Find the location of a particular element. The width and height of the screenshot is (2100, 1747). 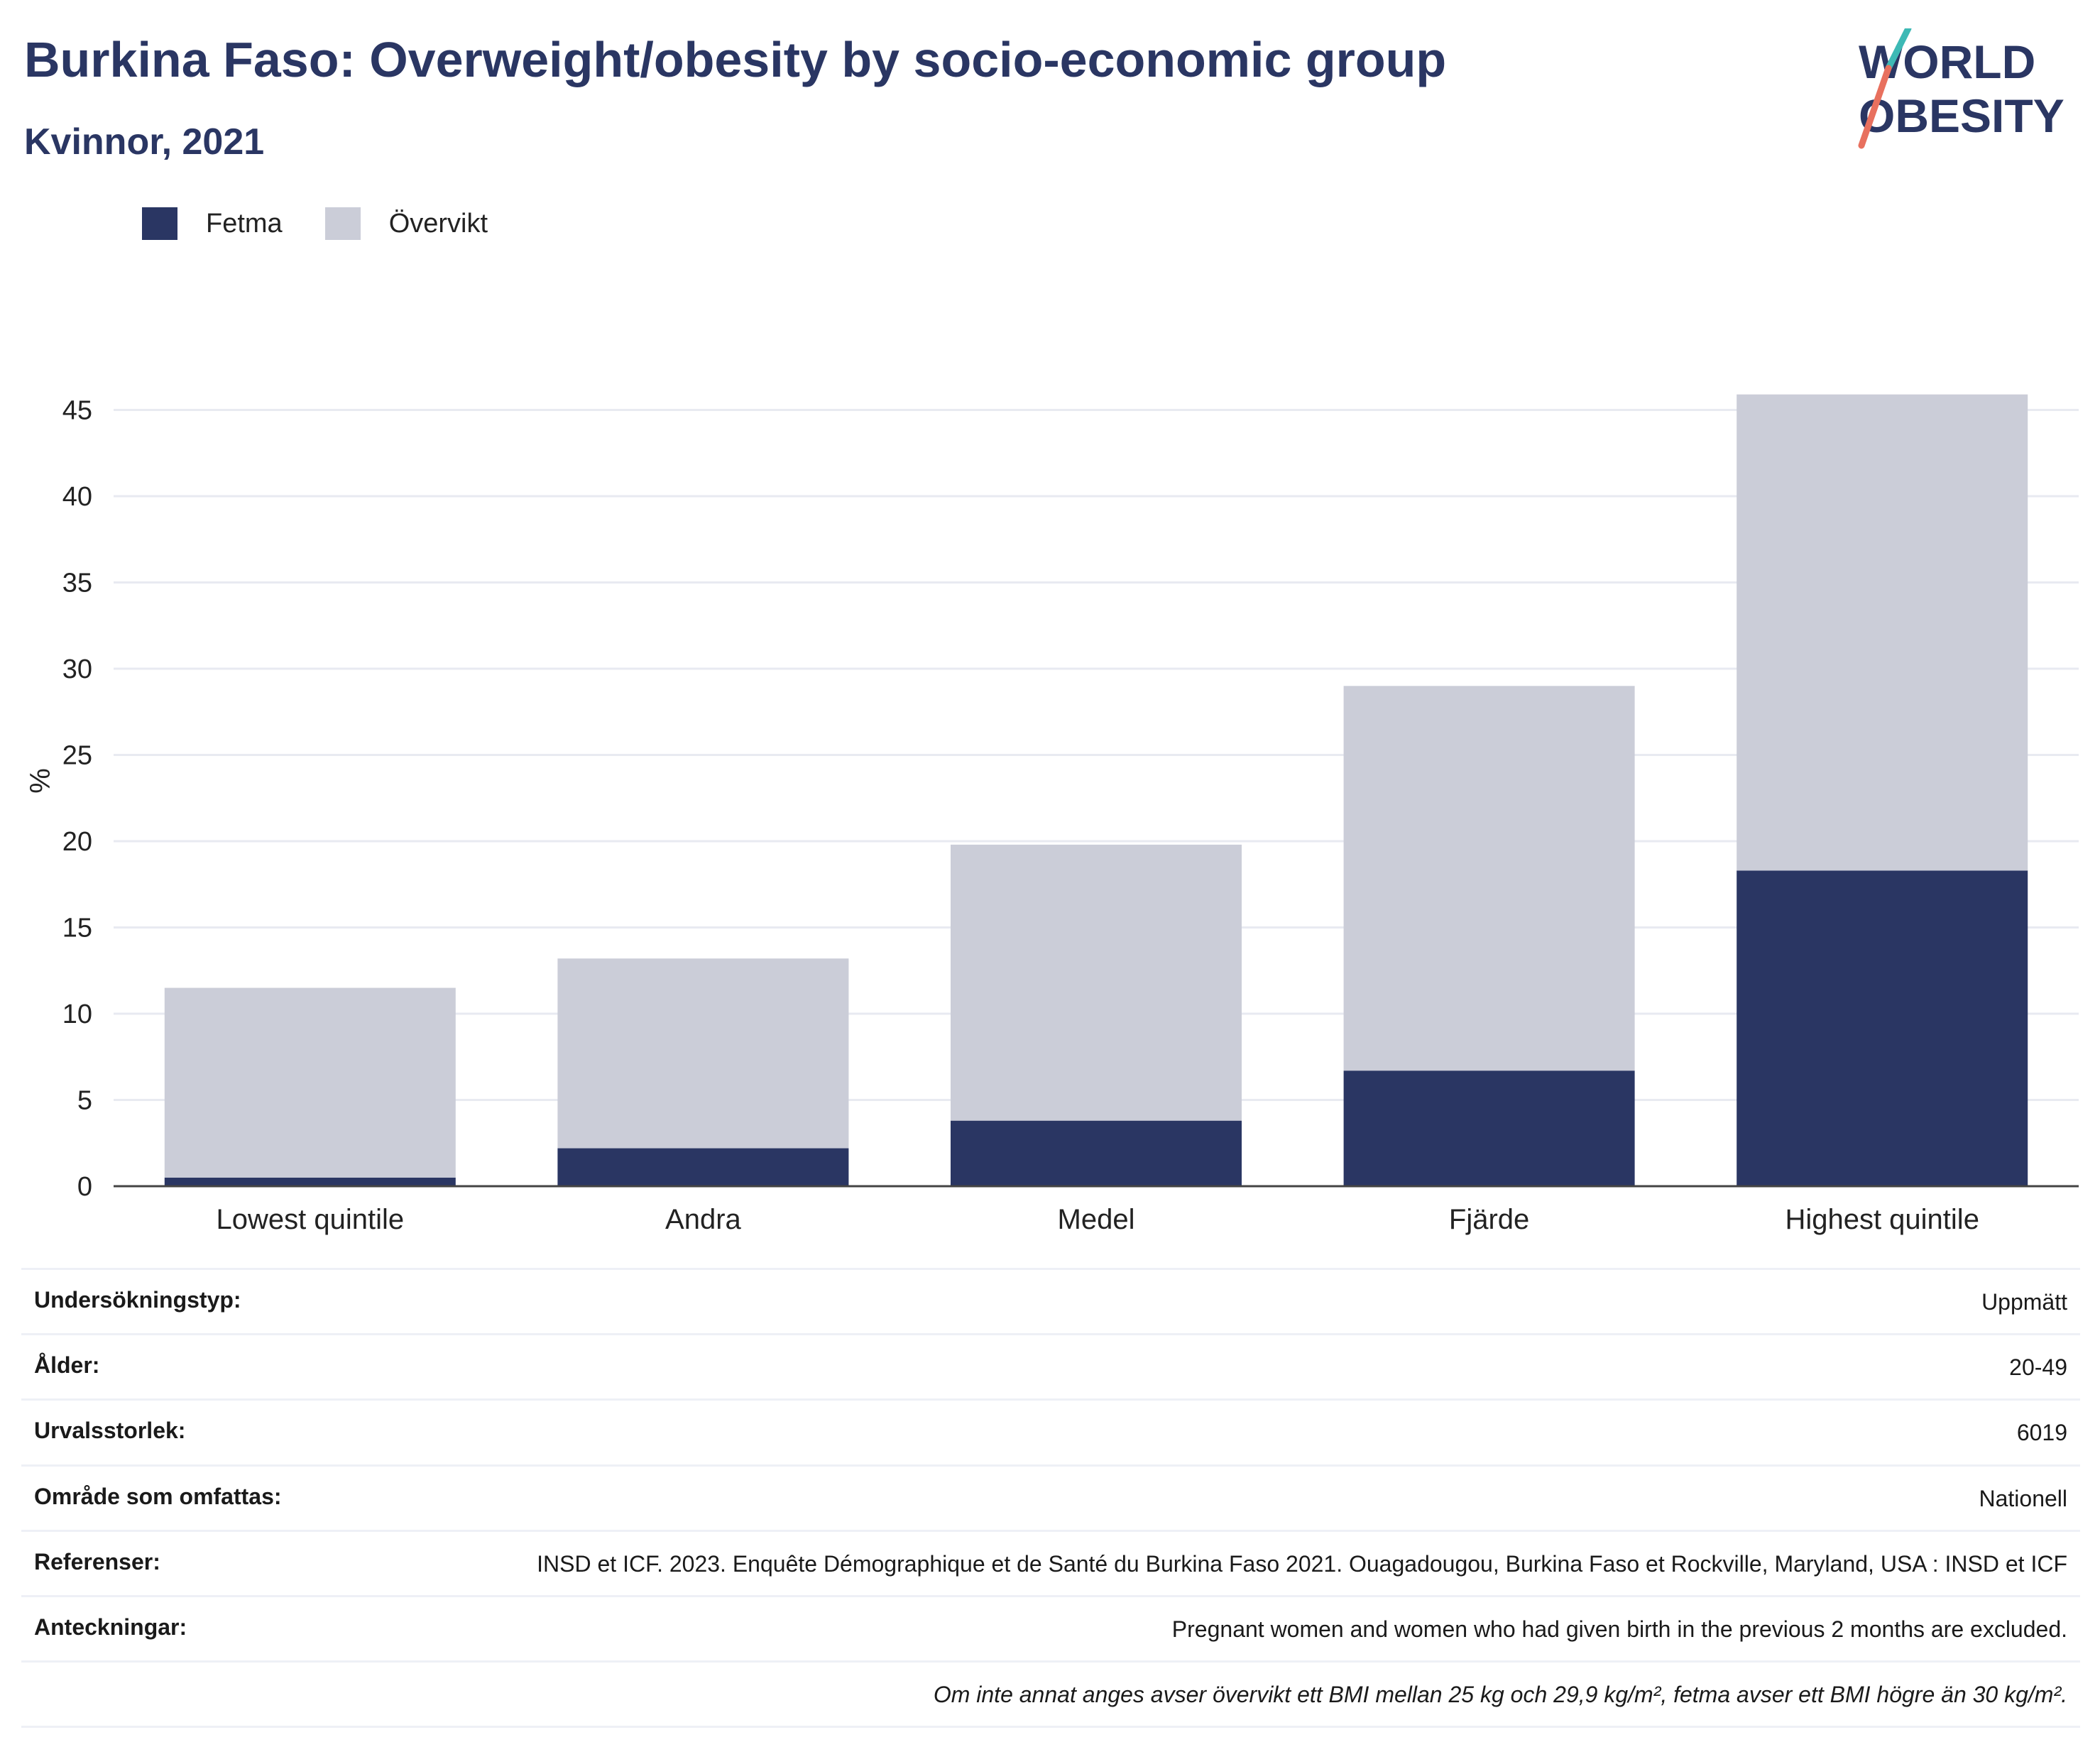

y-axis-label: % is located at coordinates (40, 781).